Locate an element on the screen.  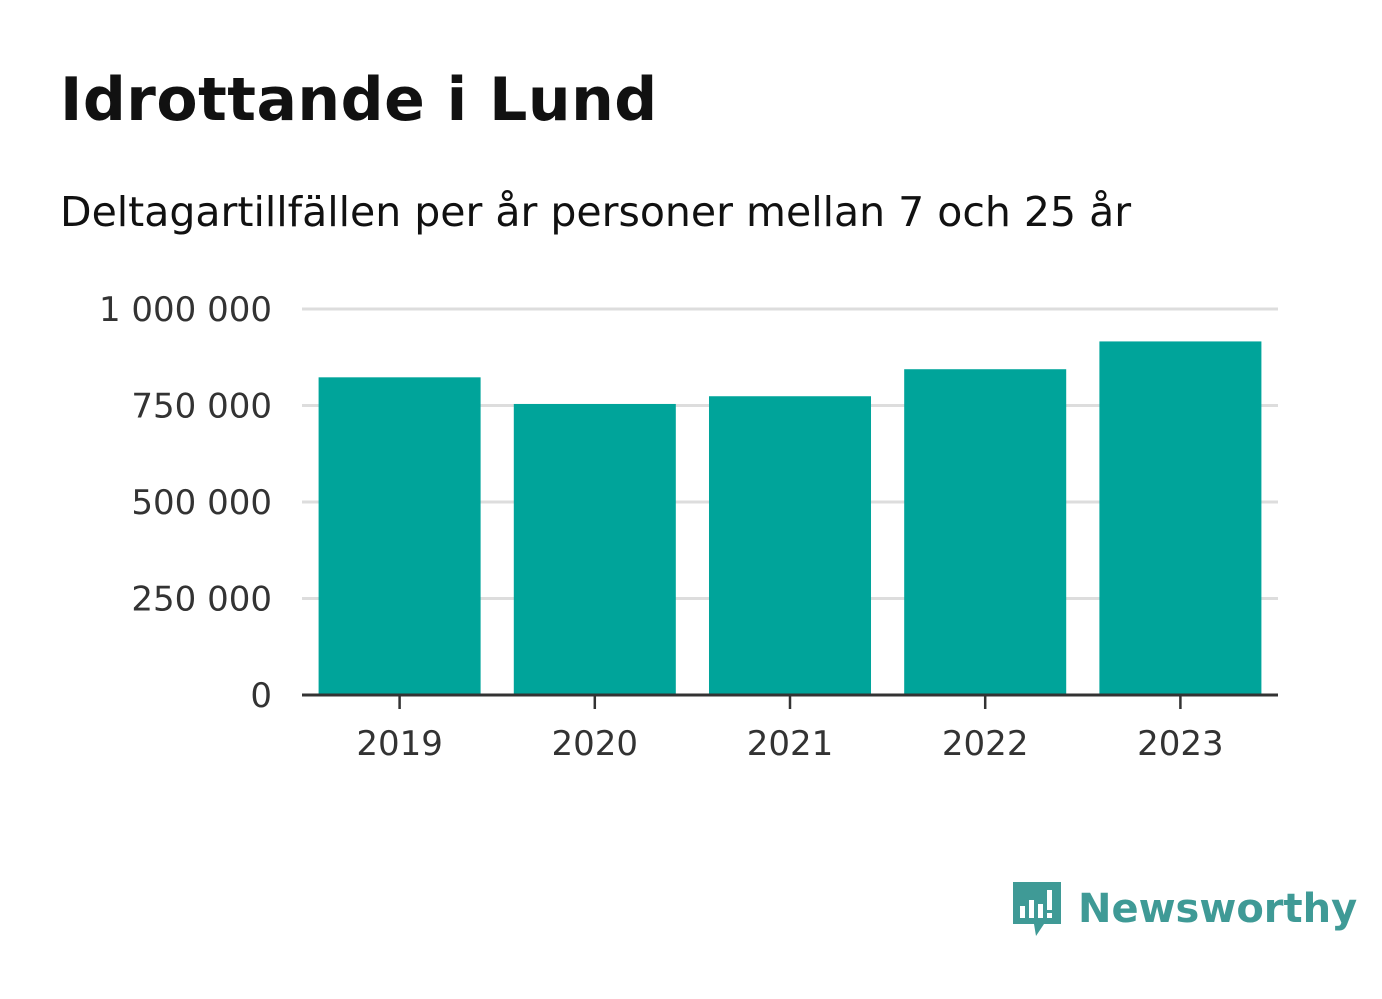
bar-2021 is located at coordinates (790, 545).